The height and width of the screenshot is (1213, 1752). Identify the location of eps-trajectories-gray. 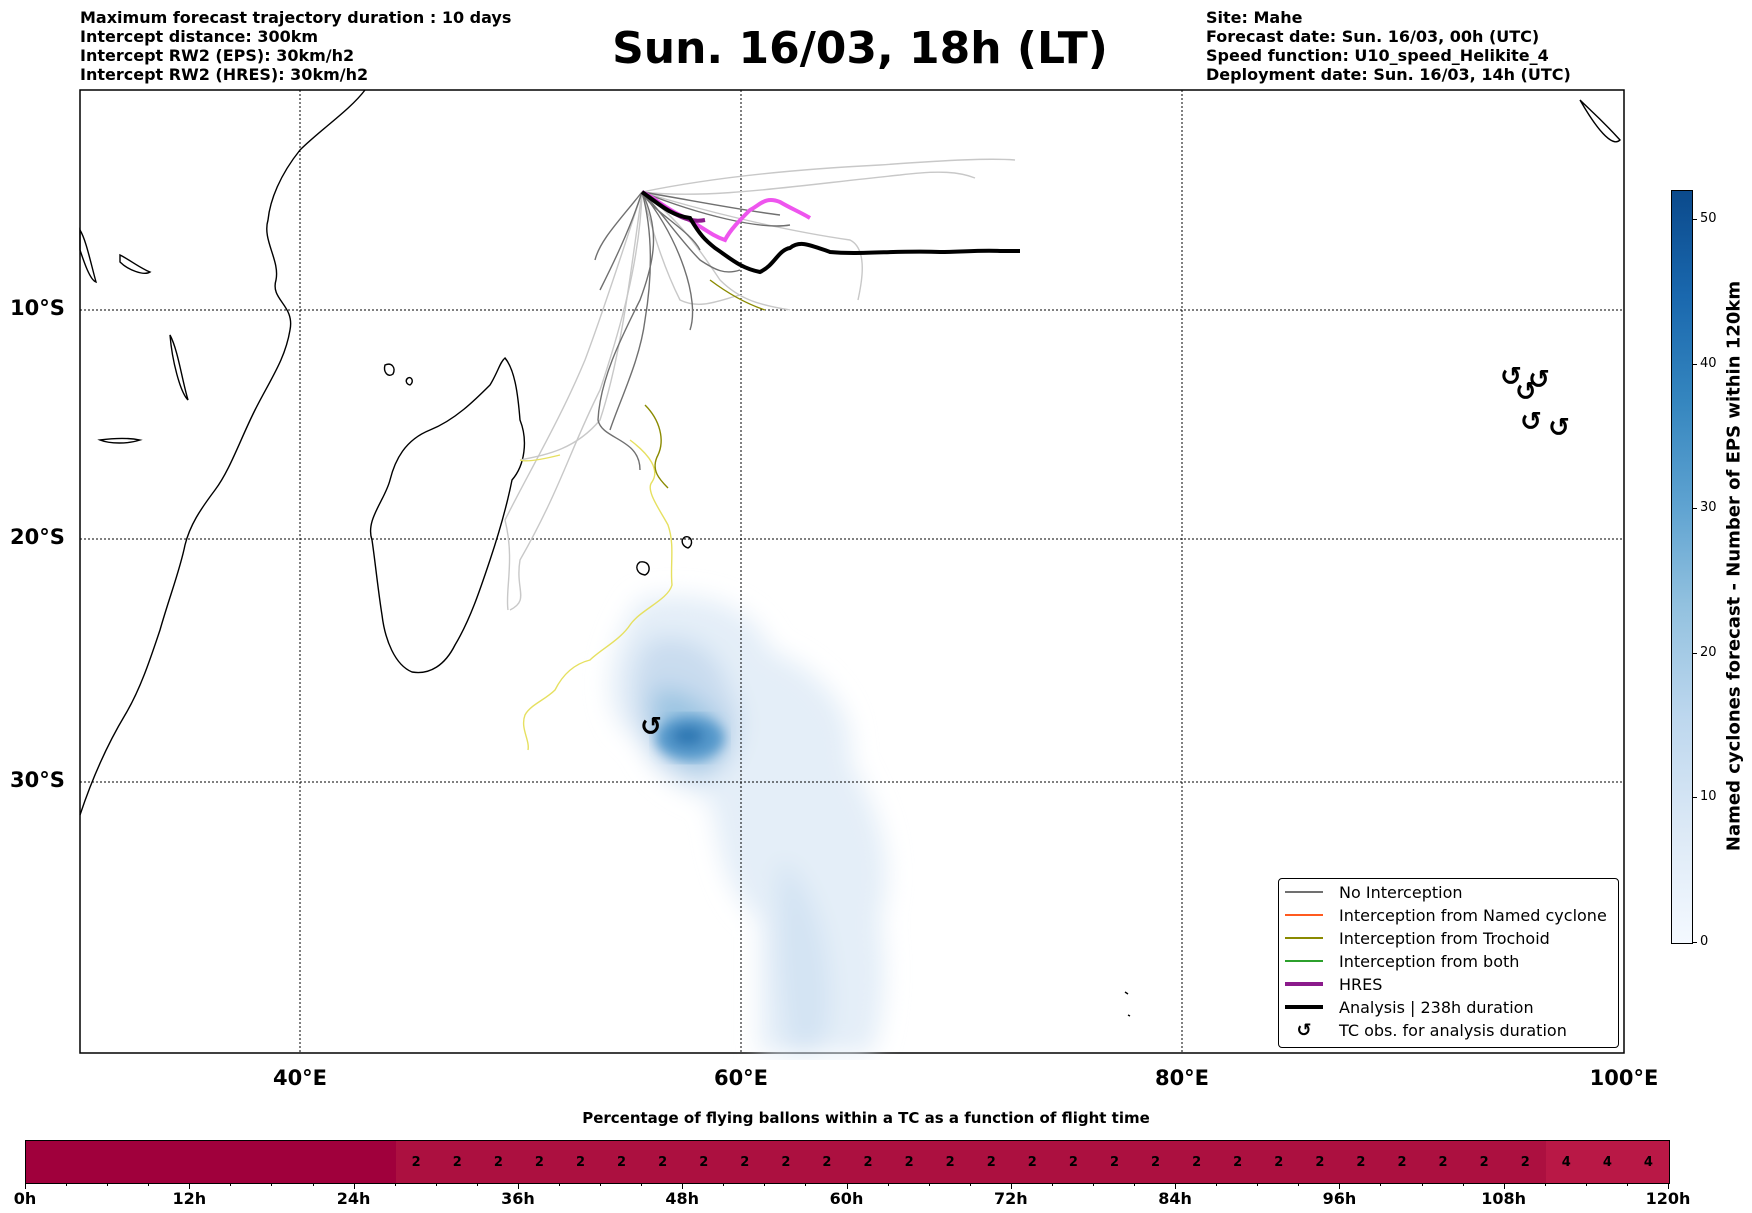
(692, 331).